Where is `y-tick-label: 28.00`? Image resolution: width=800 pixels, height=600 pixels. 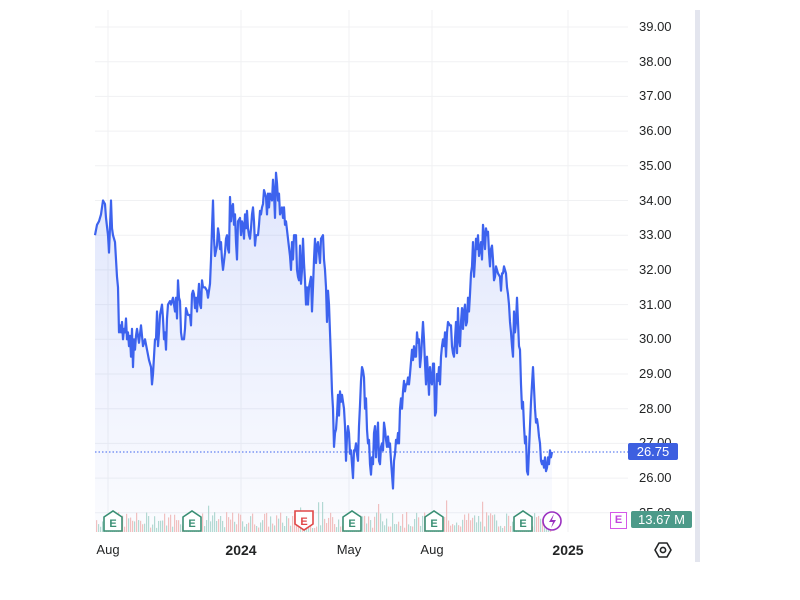
y-tick-label: 28.00 is located at coordinates (655, 408).